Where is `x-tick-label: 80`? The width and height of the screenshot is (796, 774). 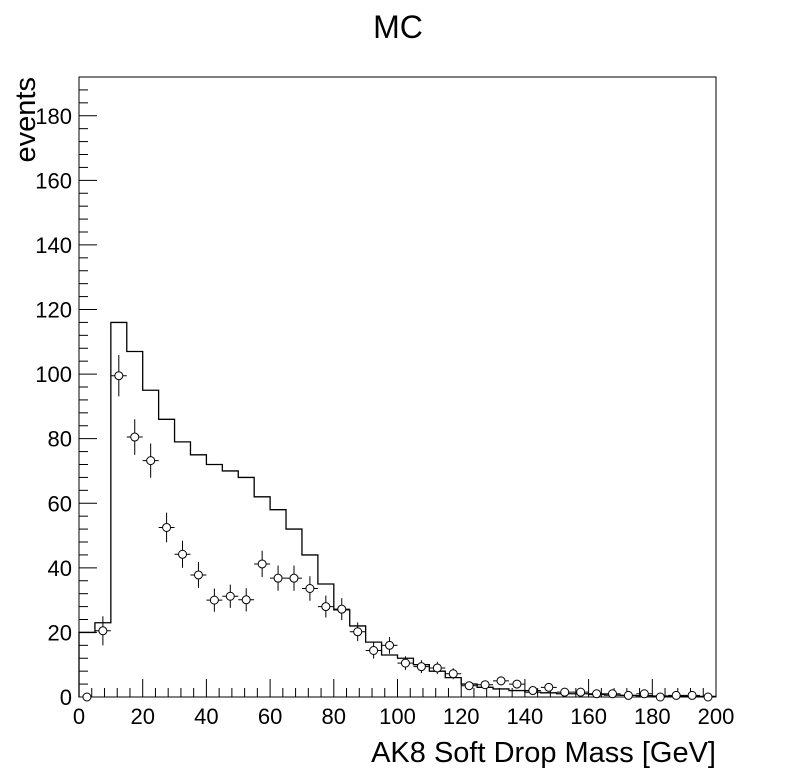
x-tick-label: 80 is located at coordinates (334, 716).